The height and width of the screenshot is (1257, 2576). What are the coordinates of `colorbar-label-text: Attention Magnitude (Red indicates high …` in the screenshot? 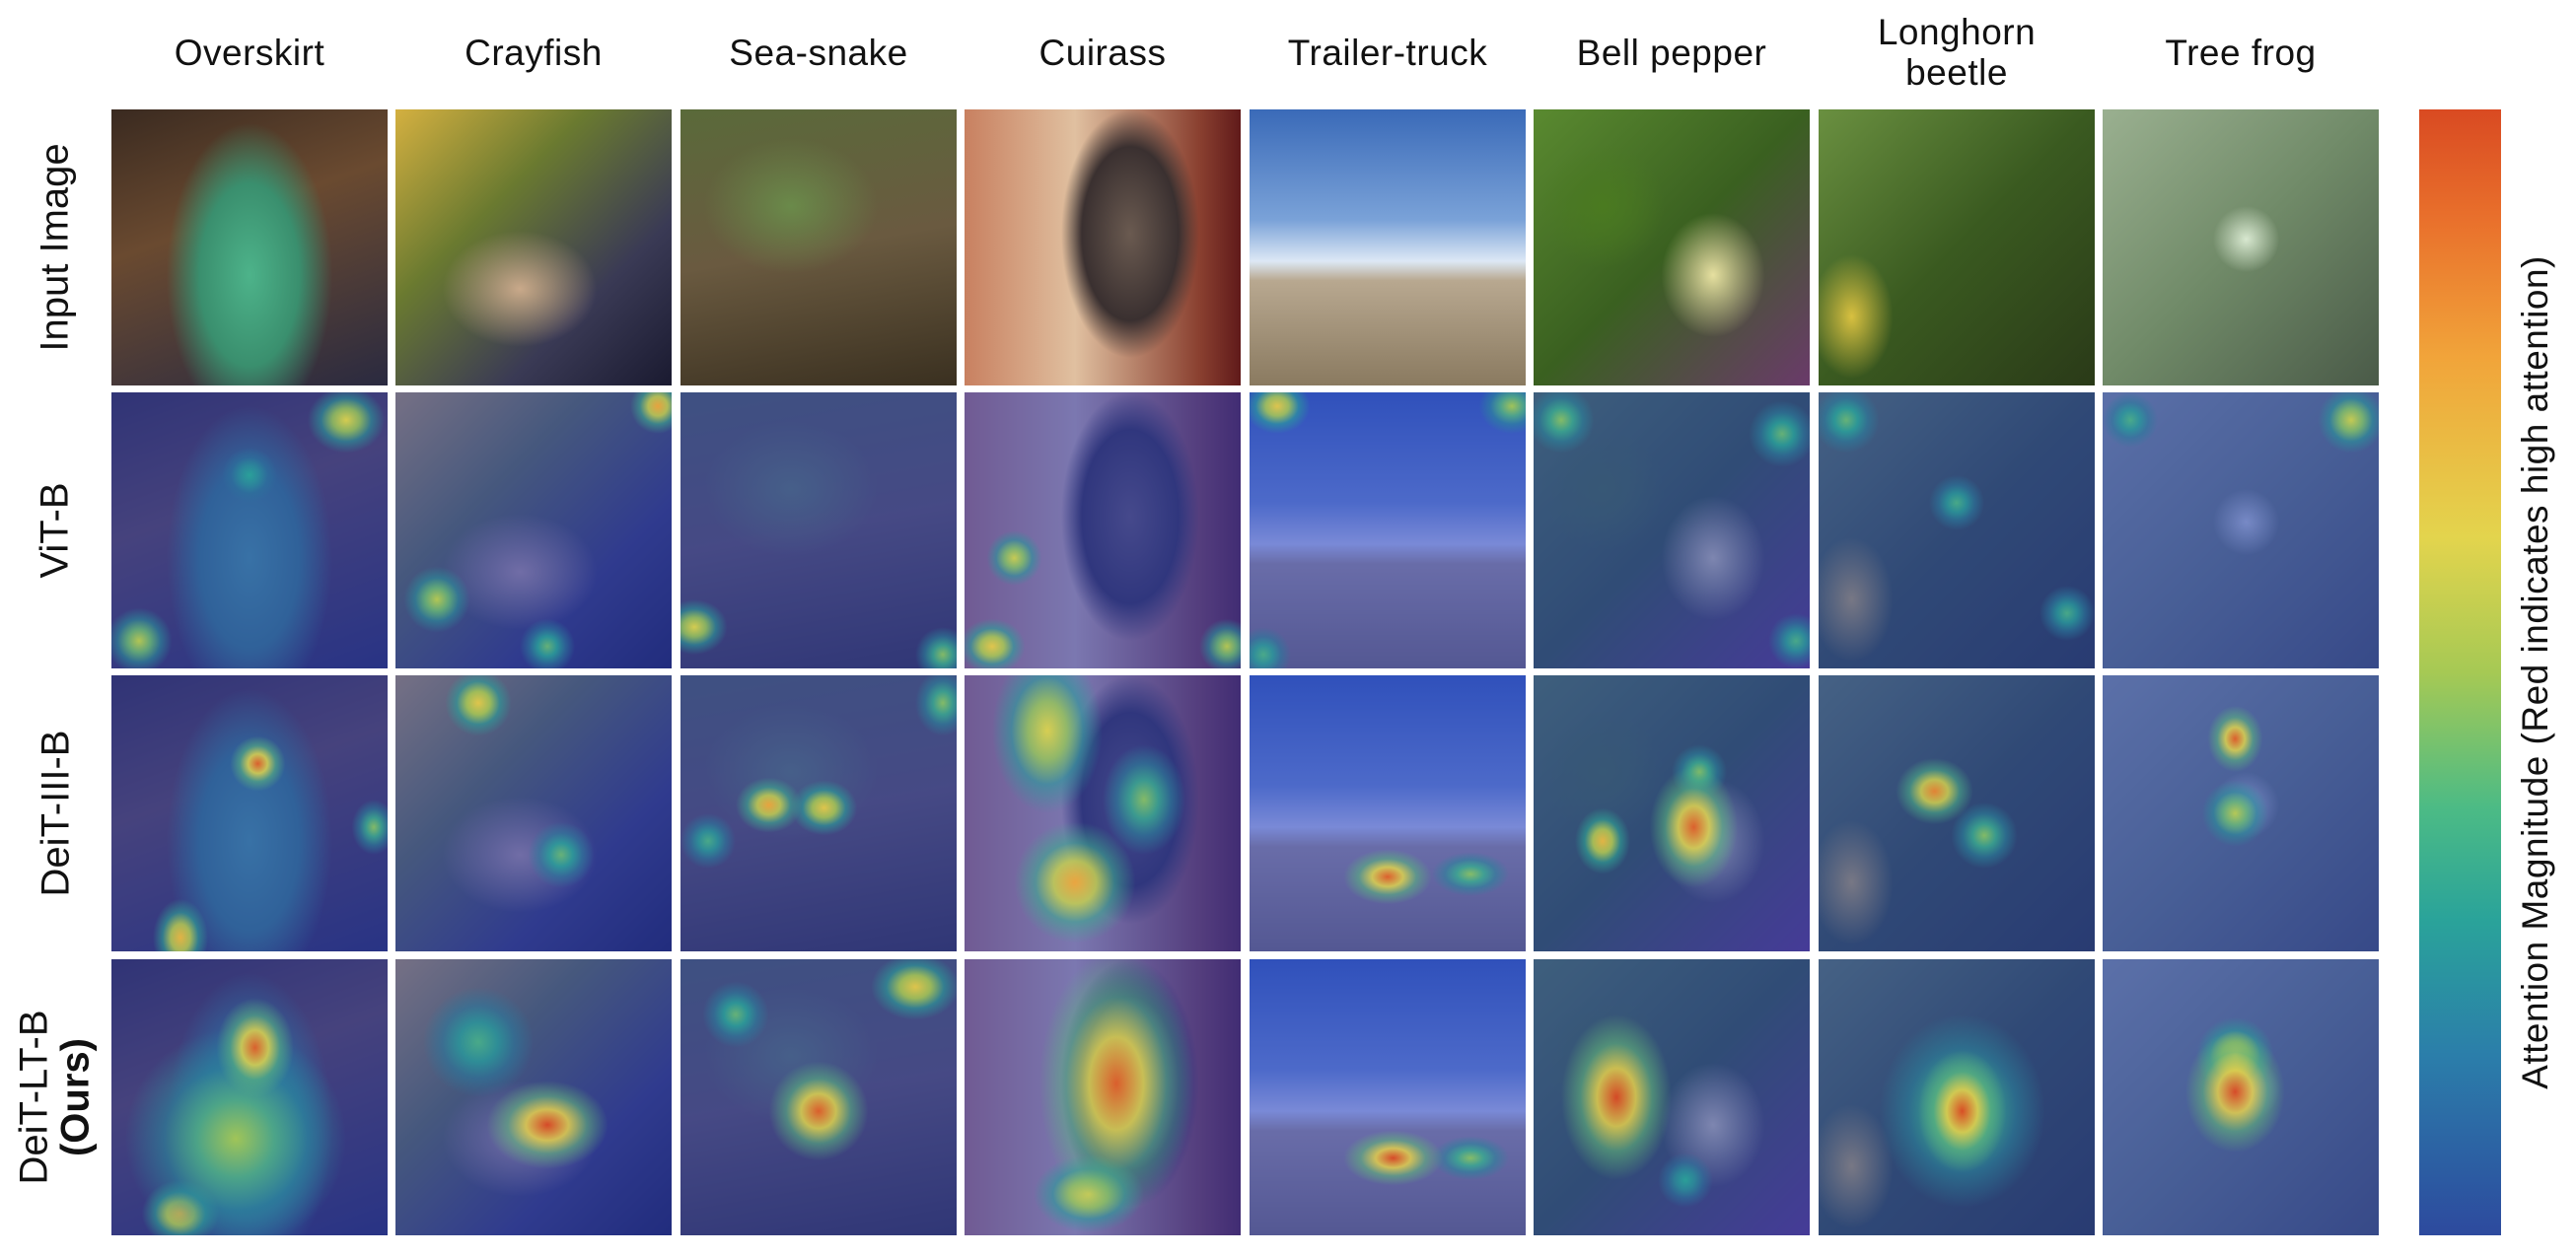 It's located at (2535, 672).